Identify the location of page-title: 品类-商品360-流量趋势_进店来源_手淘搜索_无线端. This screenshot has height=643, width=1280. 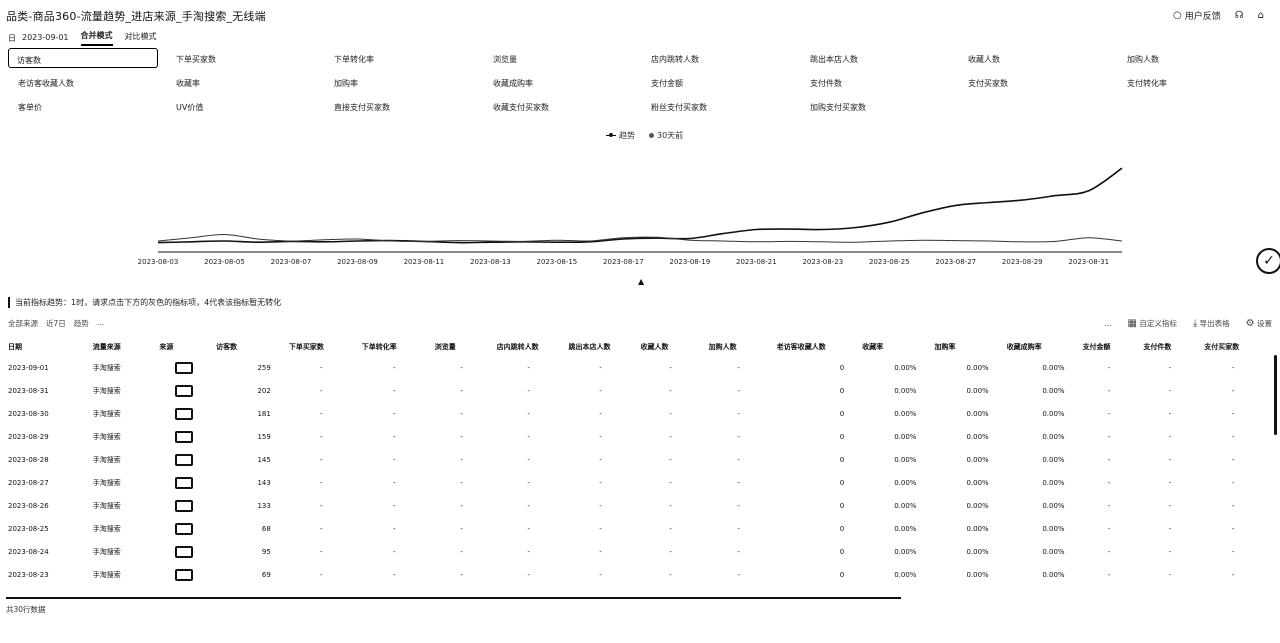
(136, 16).